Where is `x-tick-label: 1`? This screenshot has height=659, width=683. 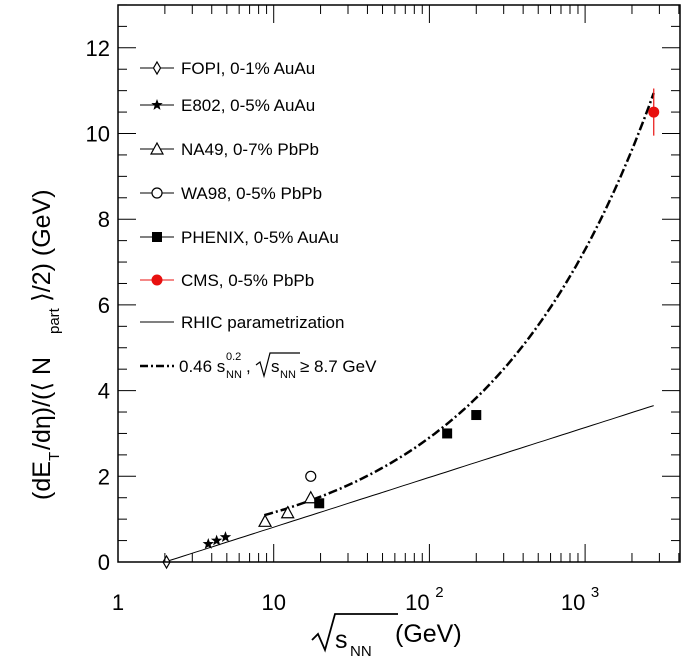 x-tick-label: 1 is located at coordinates (118, 602).